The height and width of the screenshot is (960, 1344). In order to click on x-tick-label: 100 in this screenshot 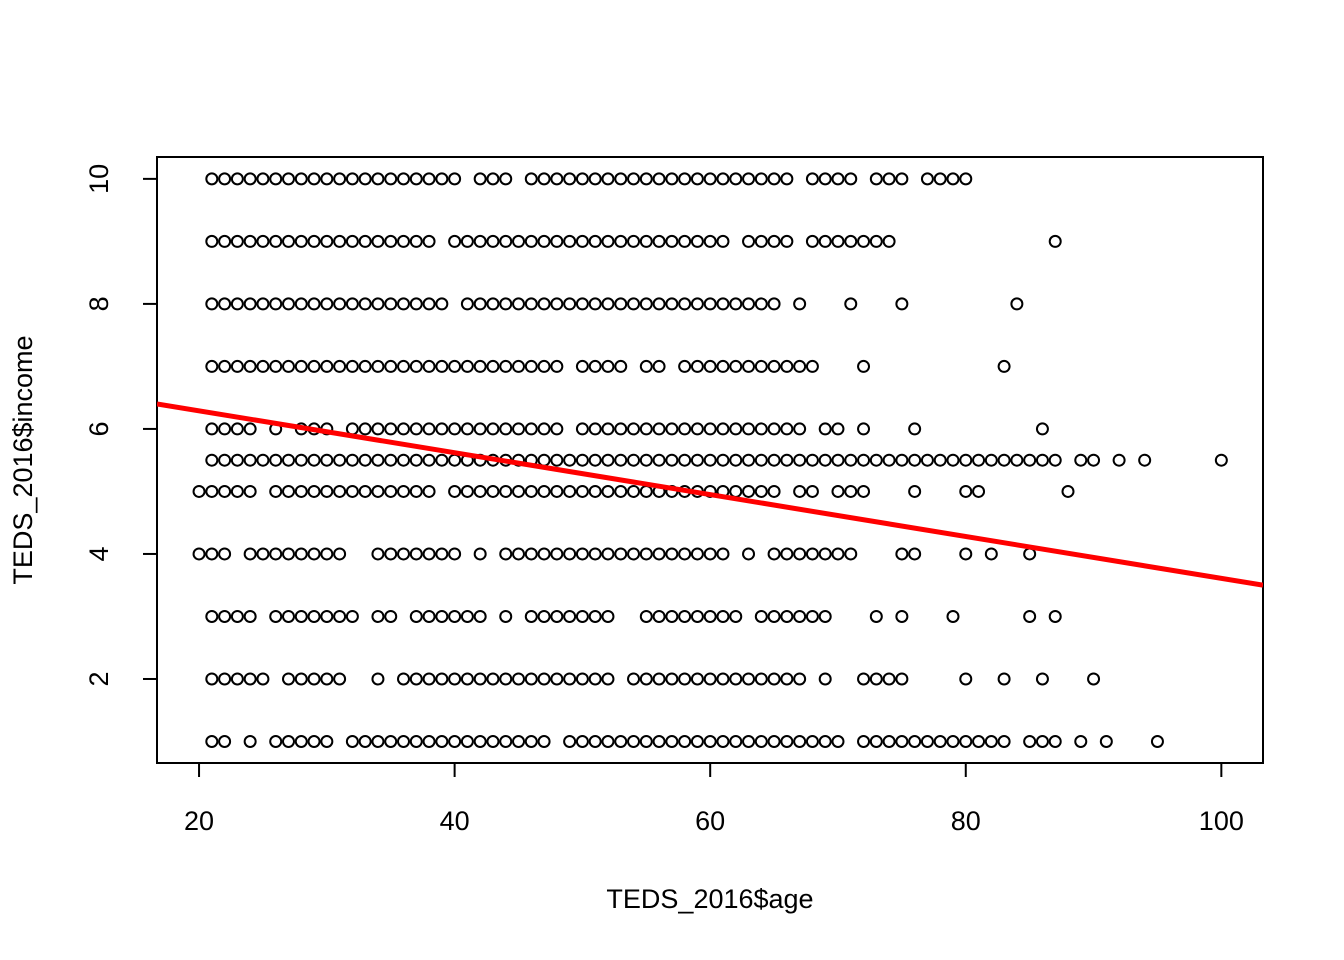, I will do `click(1221, 821)`.